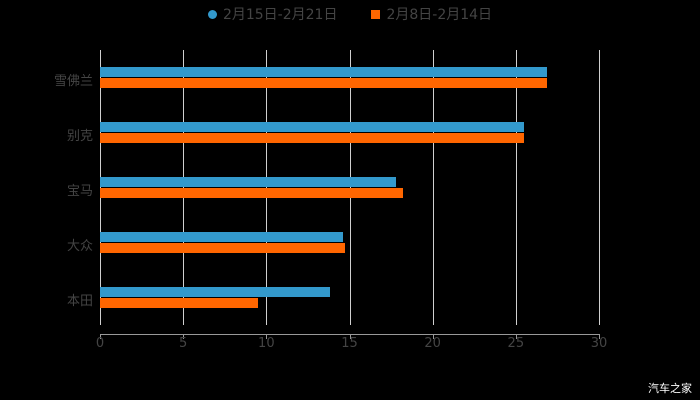  Describe the element at coordinates (432, 343) in the screenshot. I see `x-tick-label: 20` at that location.